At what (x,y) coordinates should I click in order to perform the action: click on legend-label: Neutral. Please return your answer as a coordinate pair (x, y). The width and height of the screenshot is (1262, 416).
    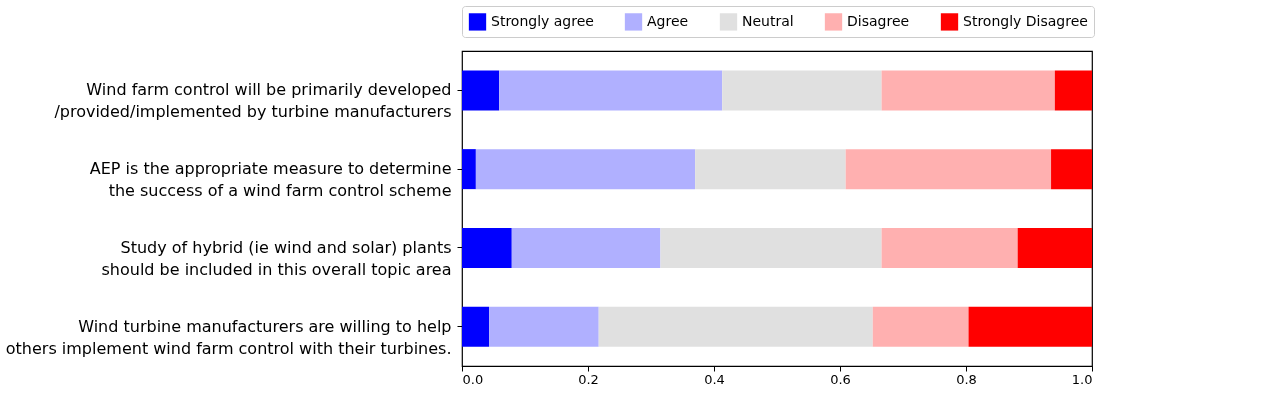
    Looking at the image, I should click on (768, 20).